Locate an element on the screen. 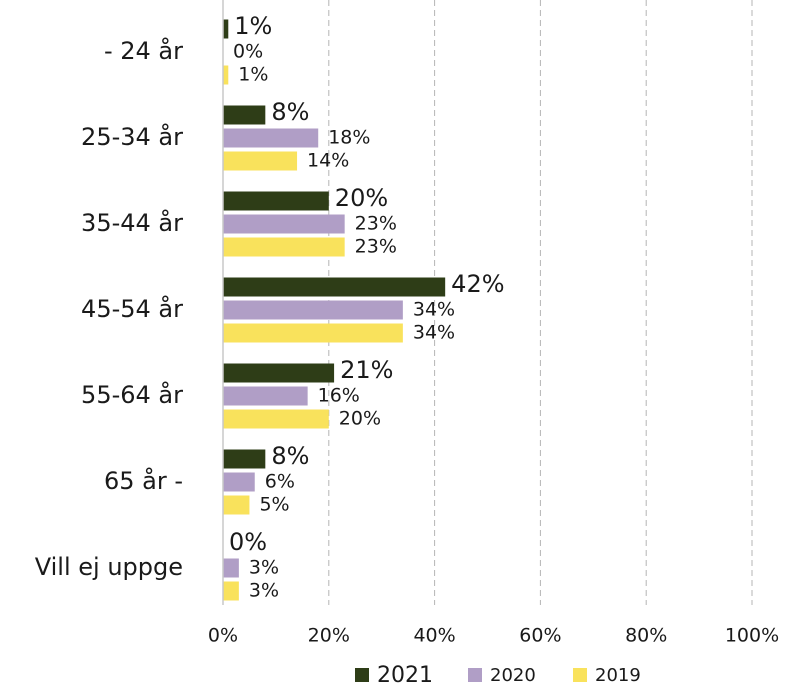 The width and height of the screenshot is (807, 688). x-tick-label: 0% is located at coordinates (223, 636).